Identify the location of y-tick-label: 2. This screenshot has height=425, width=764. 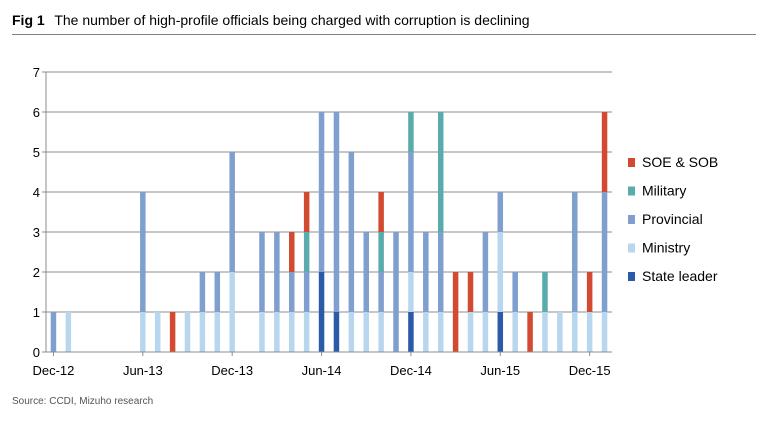
(36, 272).